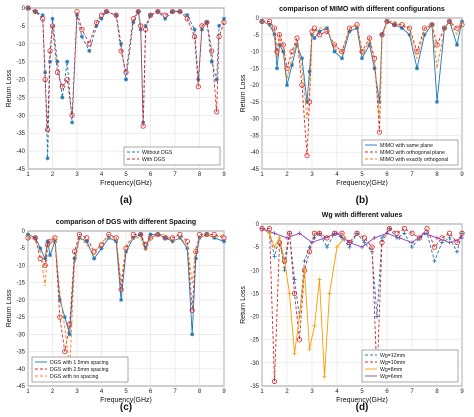 The height and width of the screenshot is (417, 474). What do you see at coordinates (24, 9) in the screenshot?
I see `y-tick-label: 0` at bounding box center [24, 9].